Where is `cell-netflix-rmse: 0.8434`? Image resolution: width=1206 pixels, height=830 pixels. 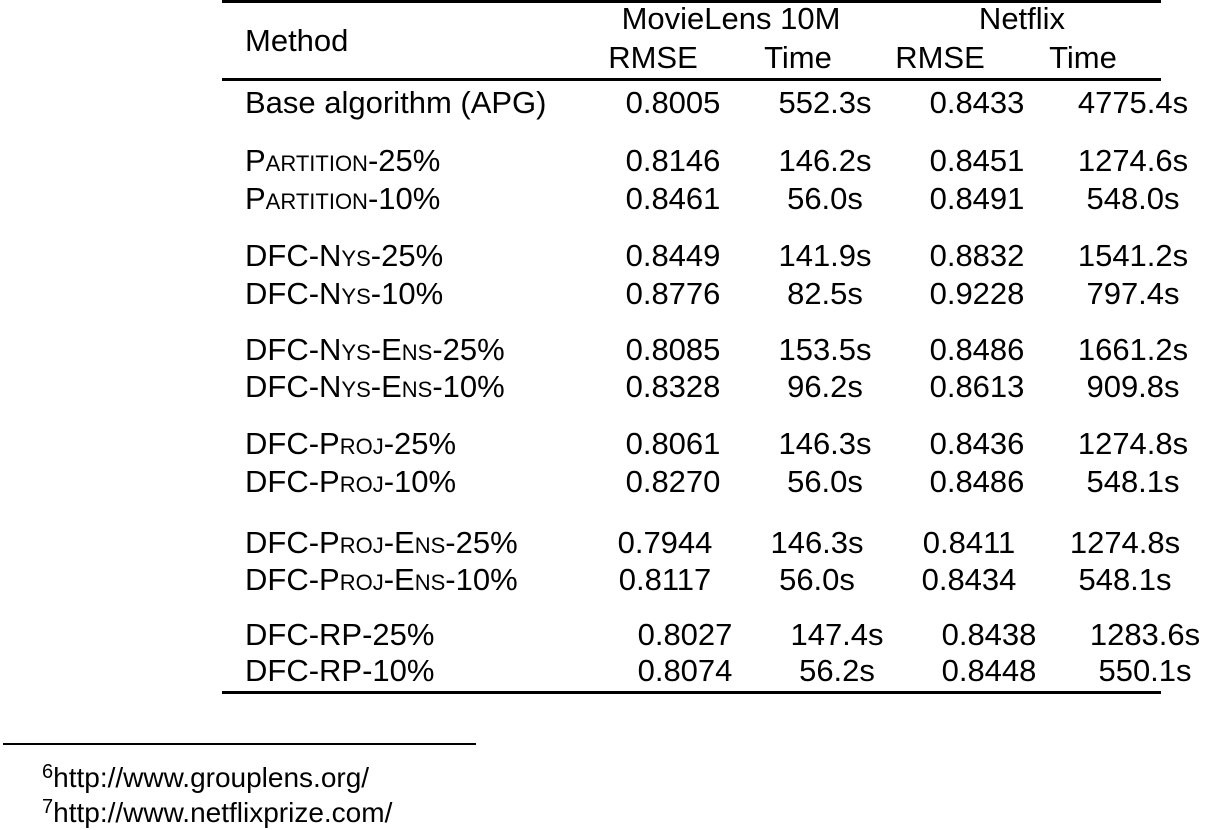
cell-netflix-rmse: 0.8434 is located at coordinates (969, 579).